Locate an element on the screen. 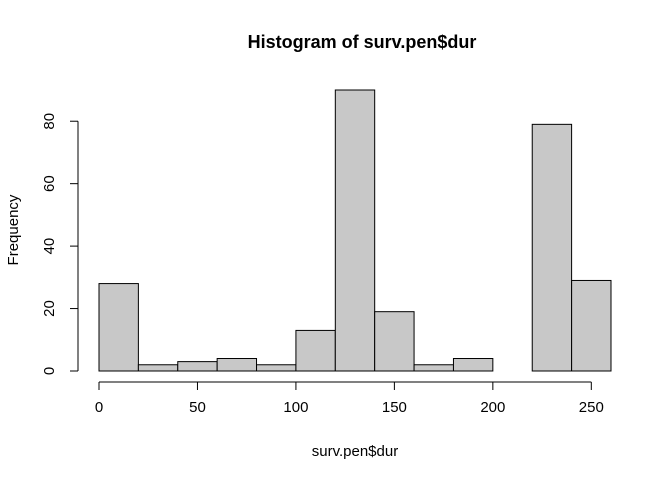  x-tick-label: 200 is located at coordinates (492, 407).